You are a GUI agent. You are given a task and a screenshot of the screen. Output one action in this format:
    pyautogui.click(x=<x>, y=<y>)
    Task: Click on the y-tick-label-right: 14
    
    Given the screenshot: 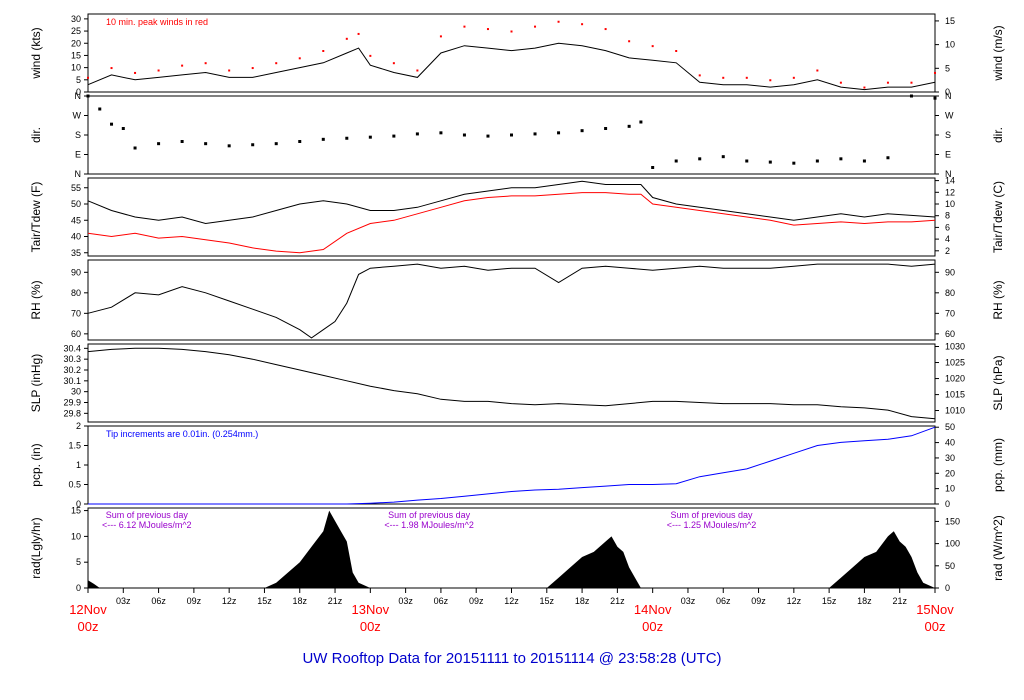 What is the action you would take?
    pyautogui.click(x=950, y=181)
    